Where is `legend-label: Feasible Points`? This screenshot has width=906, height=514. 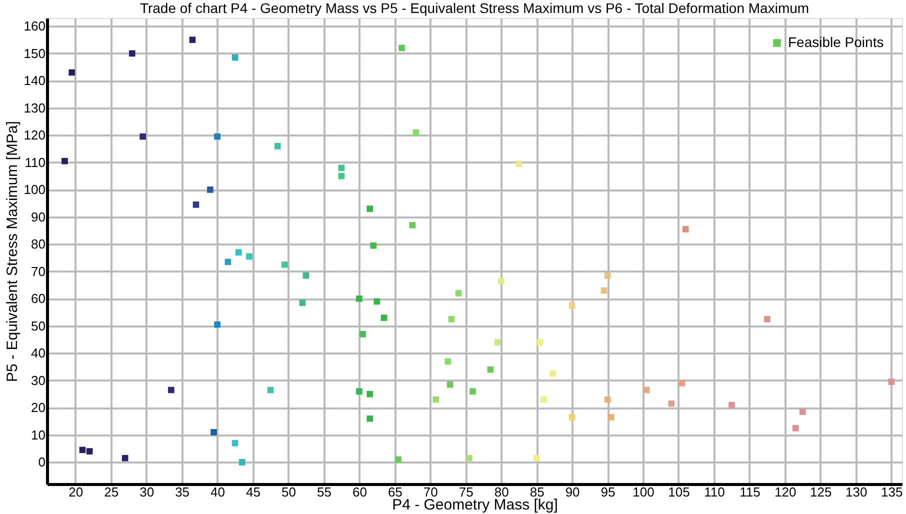
legend-label: Feasible Points is located at coordinates (836, 42).